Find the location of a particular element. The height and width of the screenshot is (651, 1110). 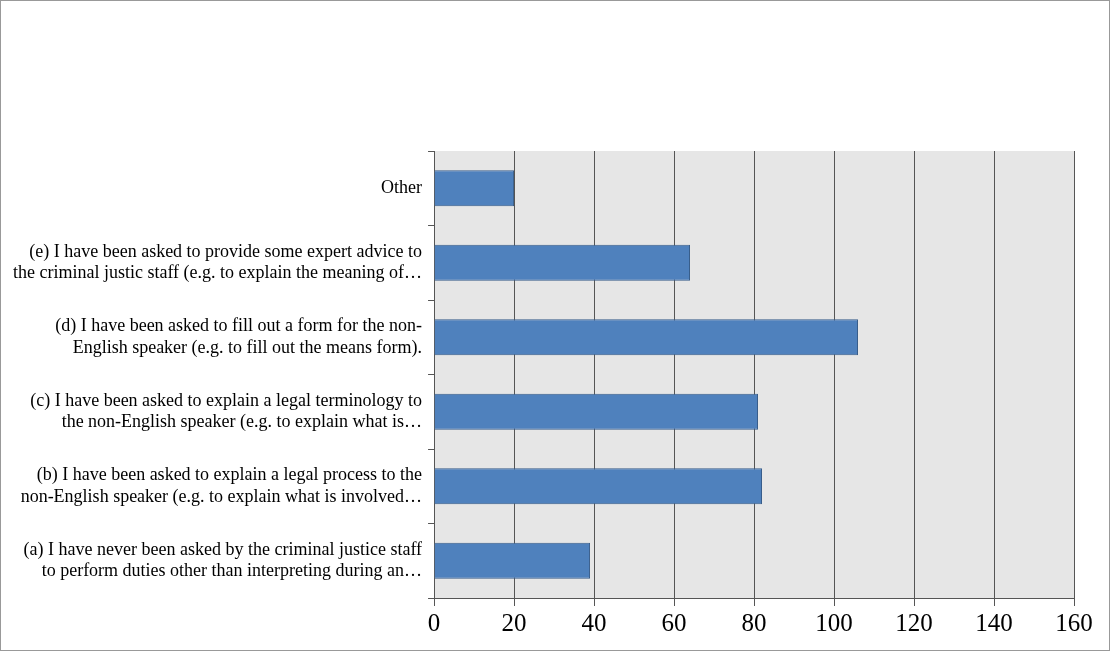

x-tick-label: 0 is located at coordinates (434, 622).